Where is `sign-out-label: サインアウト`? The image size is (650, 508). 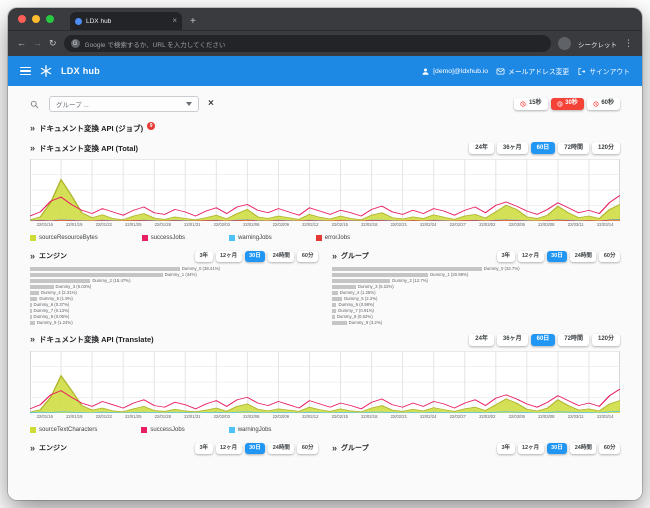 sign-out-label: サインアウト is located at coordinates (609, 72).